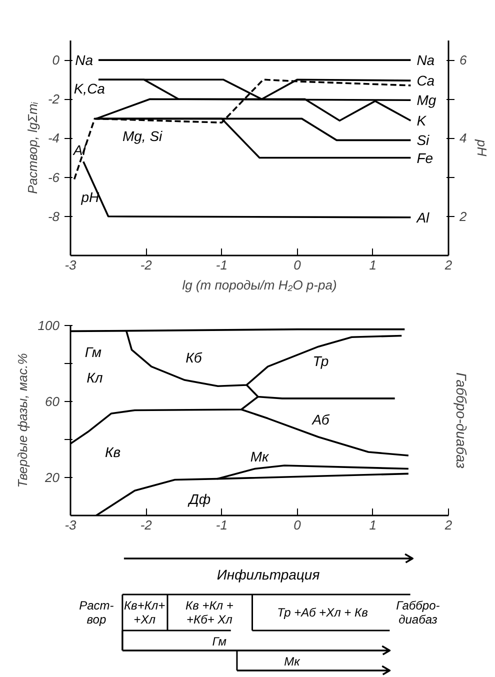 The image size is (495, 677). I want to click on annotation: Дф, so click(199, 498).